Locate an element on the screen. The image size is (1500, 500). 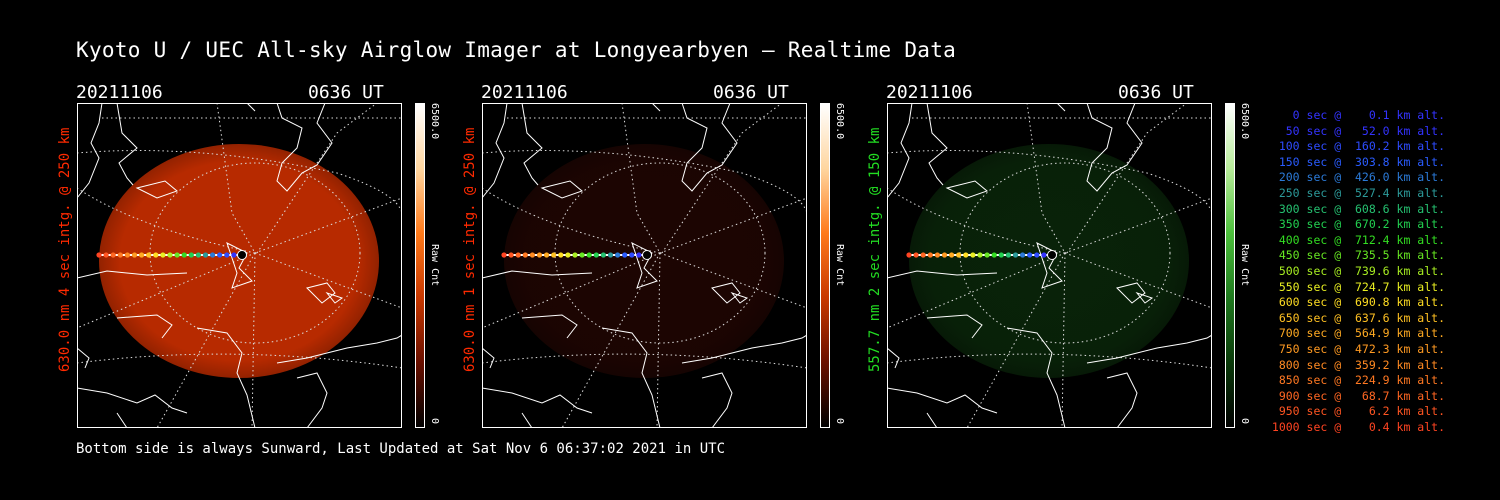
panel-1-date: 20211106 is located at coordinates (119, 92).